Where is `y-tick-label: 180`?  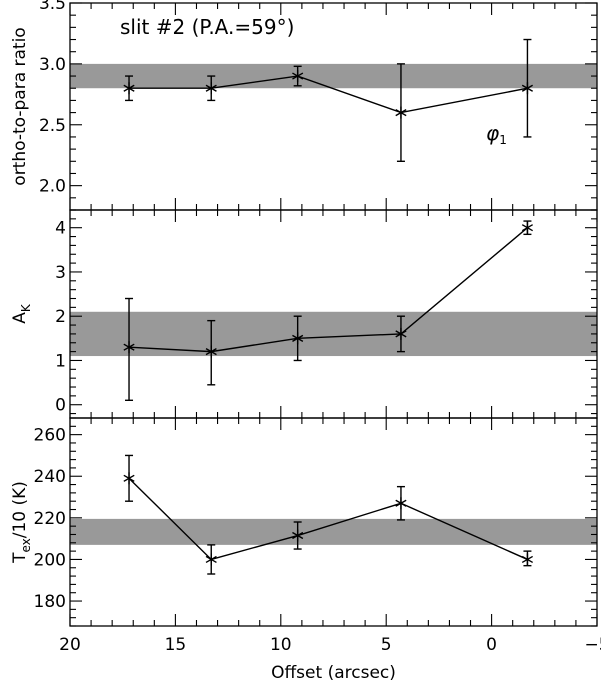 y-tick-label: 180 is located at coordinates (50, 602).